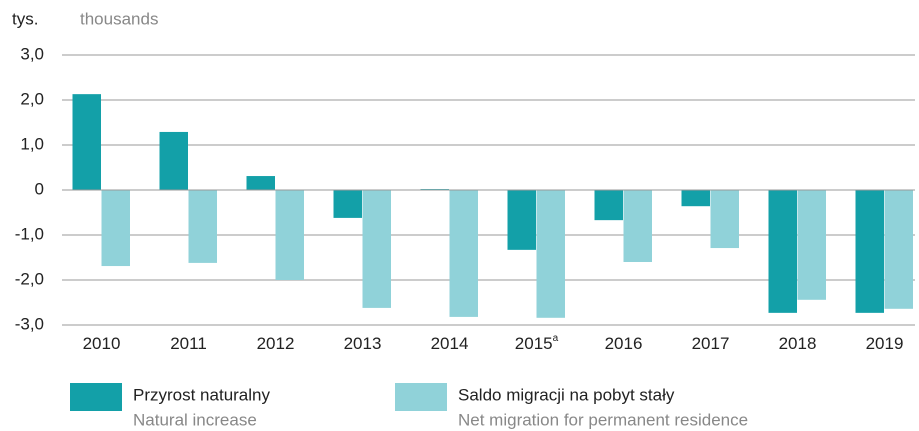 This screenshot has height=431, width=919. I want to click on x-tick-label-text: 2012, so click(276, 343).